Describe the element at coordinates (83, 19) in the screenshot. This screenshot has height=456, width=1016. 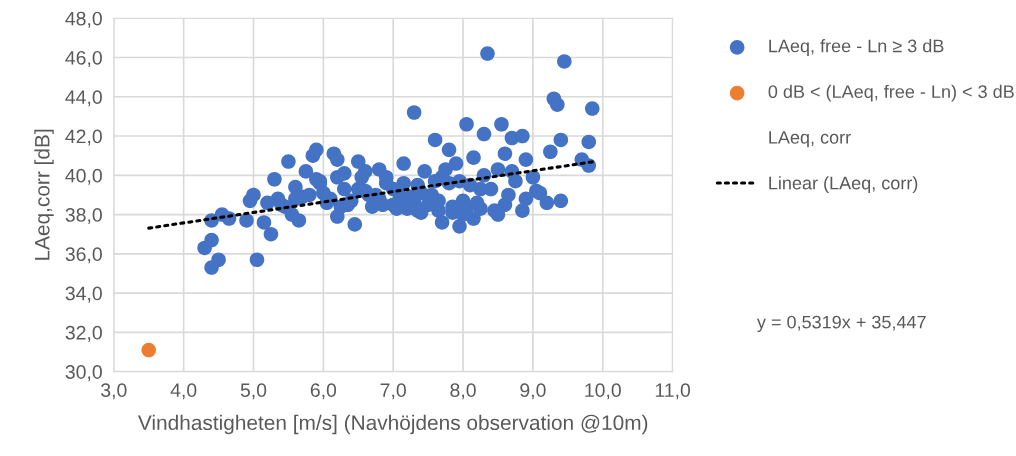
I see `y-tick-label: 48,0` at that location.